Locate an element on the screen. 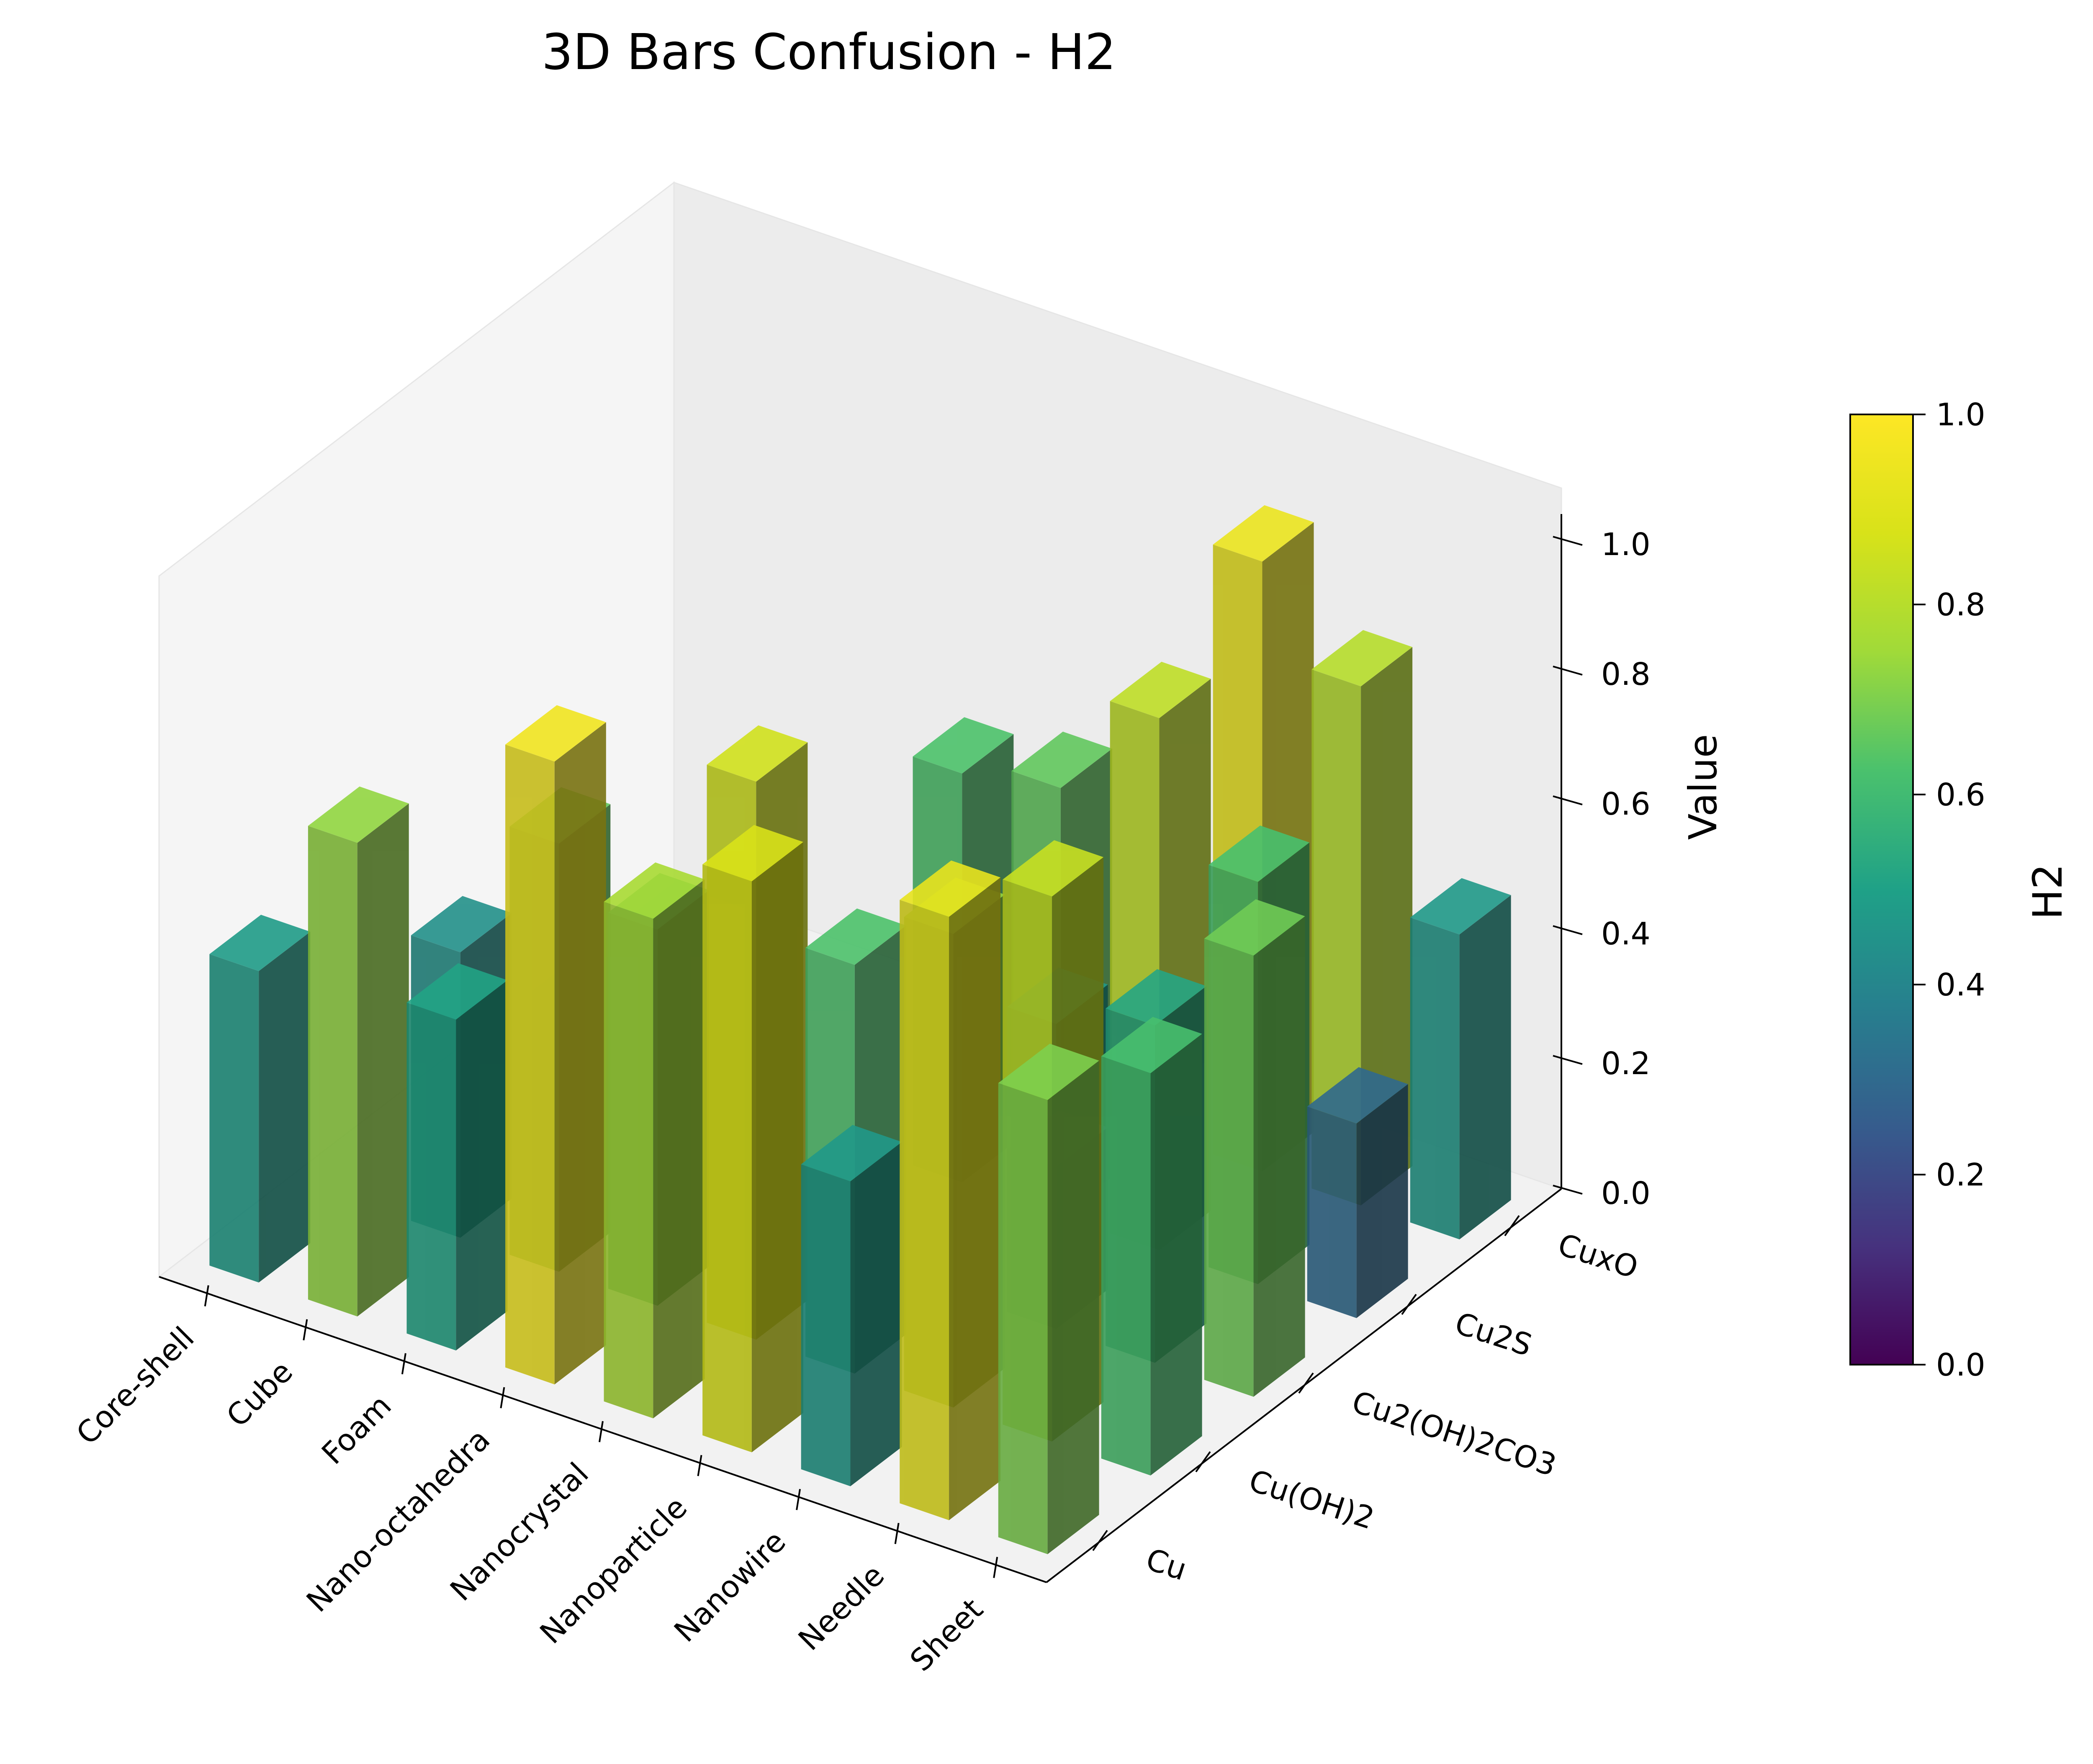 The image size is (2093, 1764). bar-Nano-octahedra-Cu is located at coordinates (555, 1045).